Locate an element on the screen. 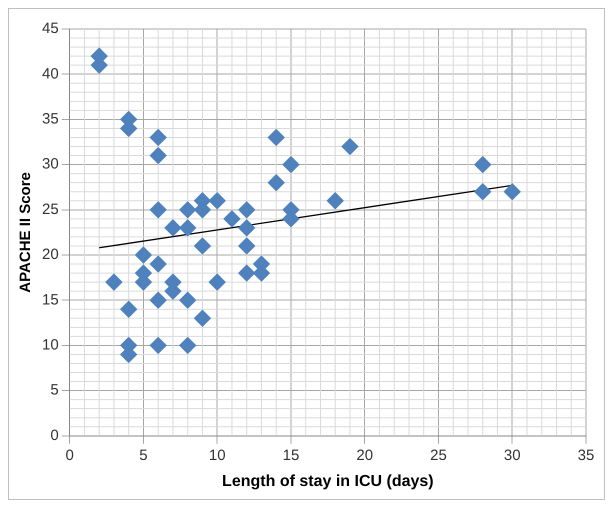 The image size is (615, 510). y-tick-label: 30 is located at coordinates (50, 164).